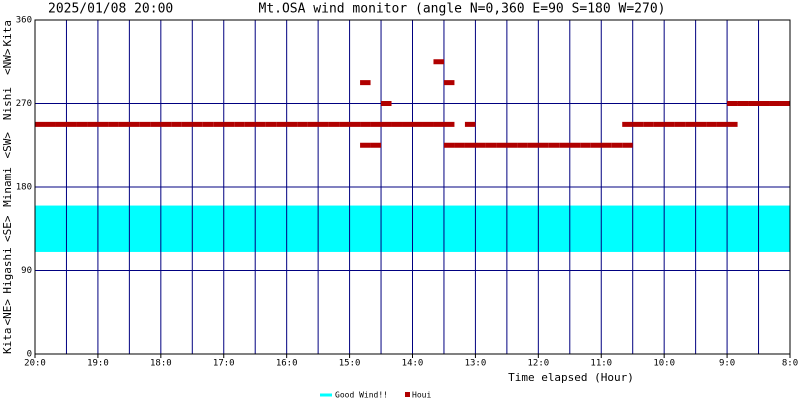  I want to click on x-tick-label: 19:0, so click(98, 364).